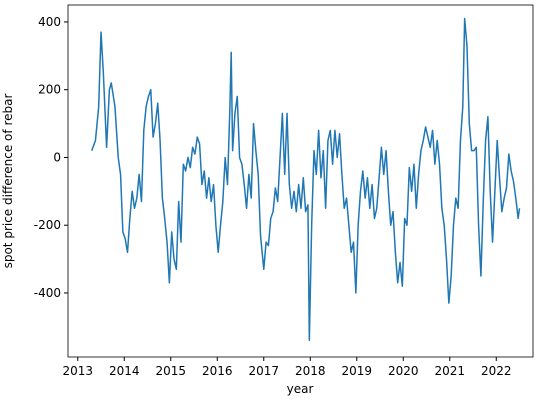  What do you see at coordinates (49, 22) in the screenshot?
I see `y-tick-label: 400` at bounding box center [49, 22].